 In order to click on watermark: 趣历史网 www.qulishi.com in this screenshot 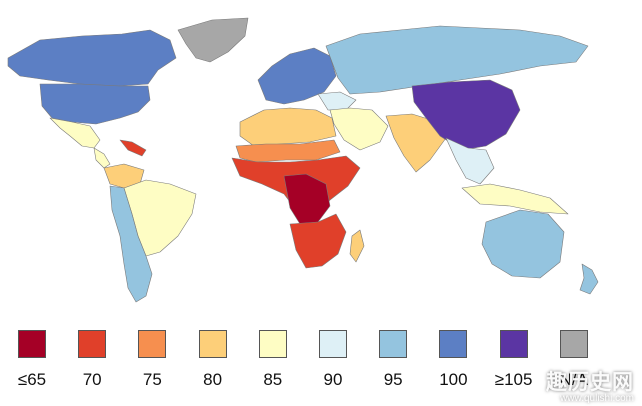, I will do `click(590, 388)`.